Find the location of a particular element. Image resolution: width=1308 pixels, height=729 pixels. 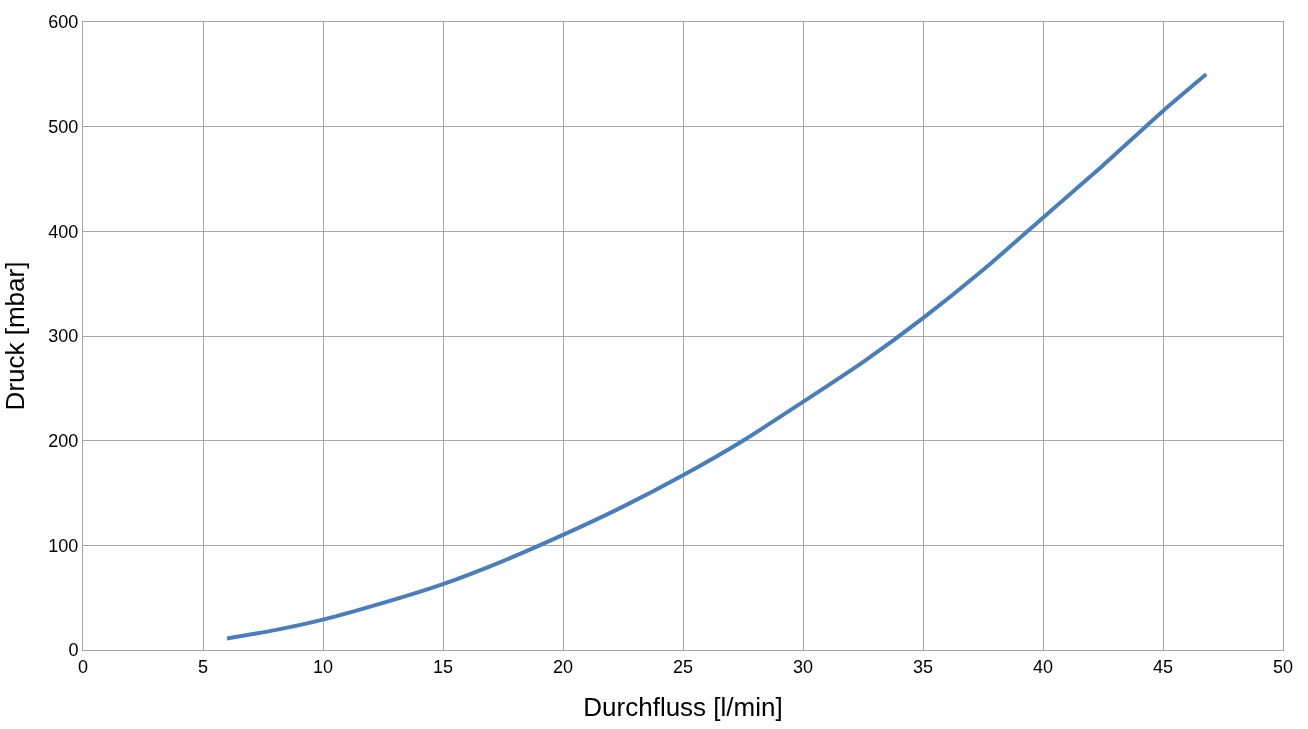

y-tick-label: 100 is located at coordinates (63, 545).